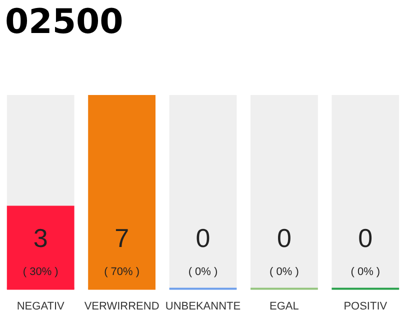  I want to click on x-tick-label: NEGATIV, so click(40, 306).